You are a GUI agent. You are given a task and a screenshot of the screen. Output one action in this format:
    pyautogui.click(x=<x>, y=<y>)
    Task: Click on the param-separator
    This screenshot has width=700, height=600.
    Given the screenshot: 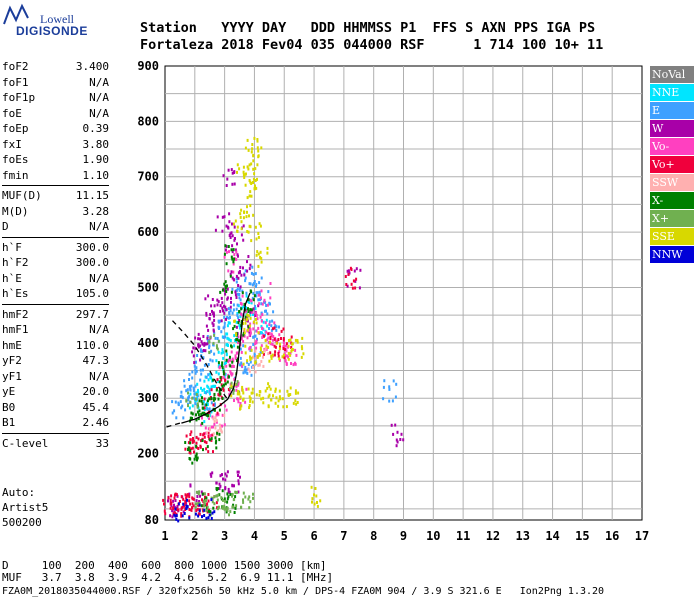 What is the action you would take?
    pyautogui.click(x=55, y=304)
    